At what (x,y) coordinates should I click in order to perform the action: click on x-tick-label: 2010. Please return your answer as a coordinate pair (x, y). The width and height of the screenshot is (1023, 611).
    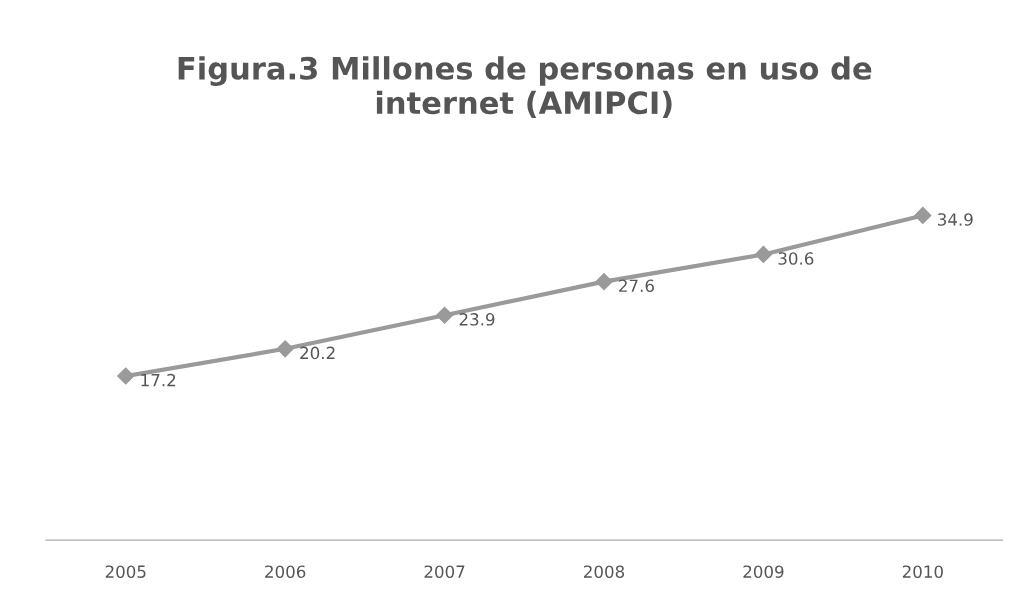
    Looking at the image, I should click on (922, 571).